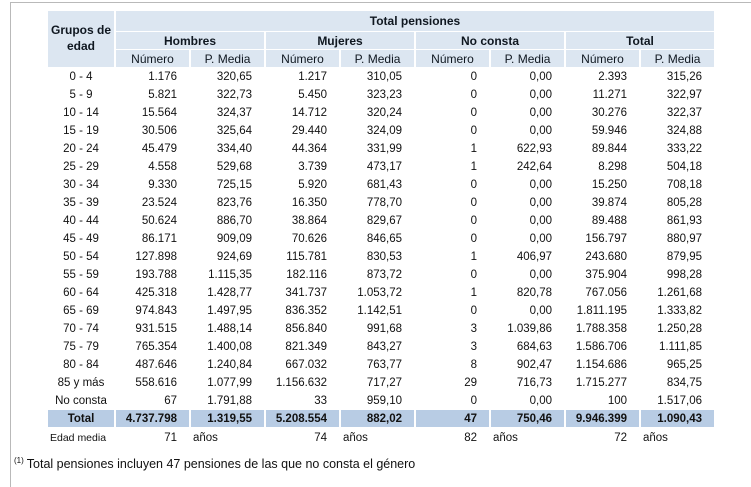 The height and width of the screenshot is (487, 751). I want to click on value-cell: 5.821, so click(152, 94).